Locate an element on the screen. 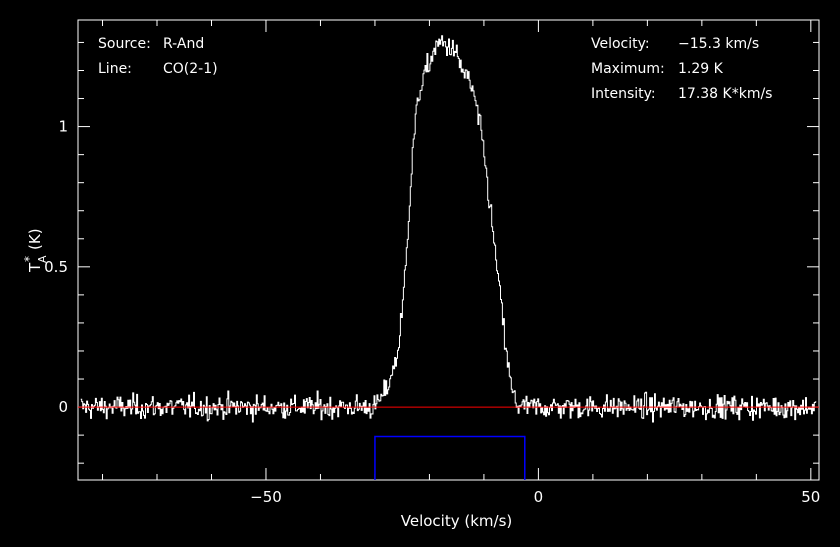 The width and height of the screenshot is (840, 547). source-value: R-And is located at coordinates (184, 44).